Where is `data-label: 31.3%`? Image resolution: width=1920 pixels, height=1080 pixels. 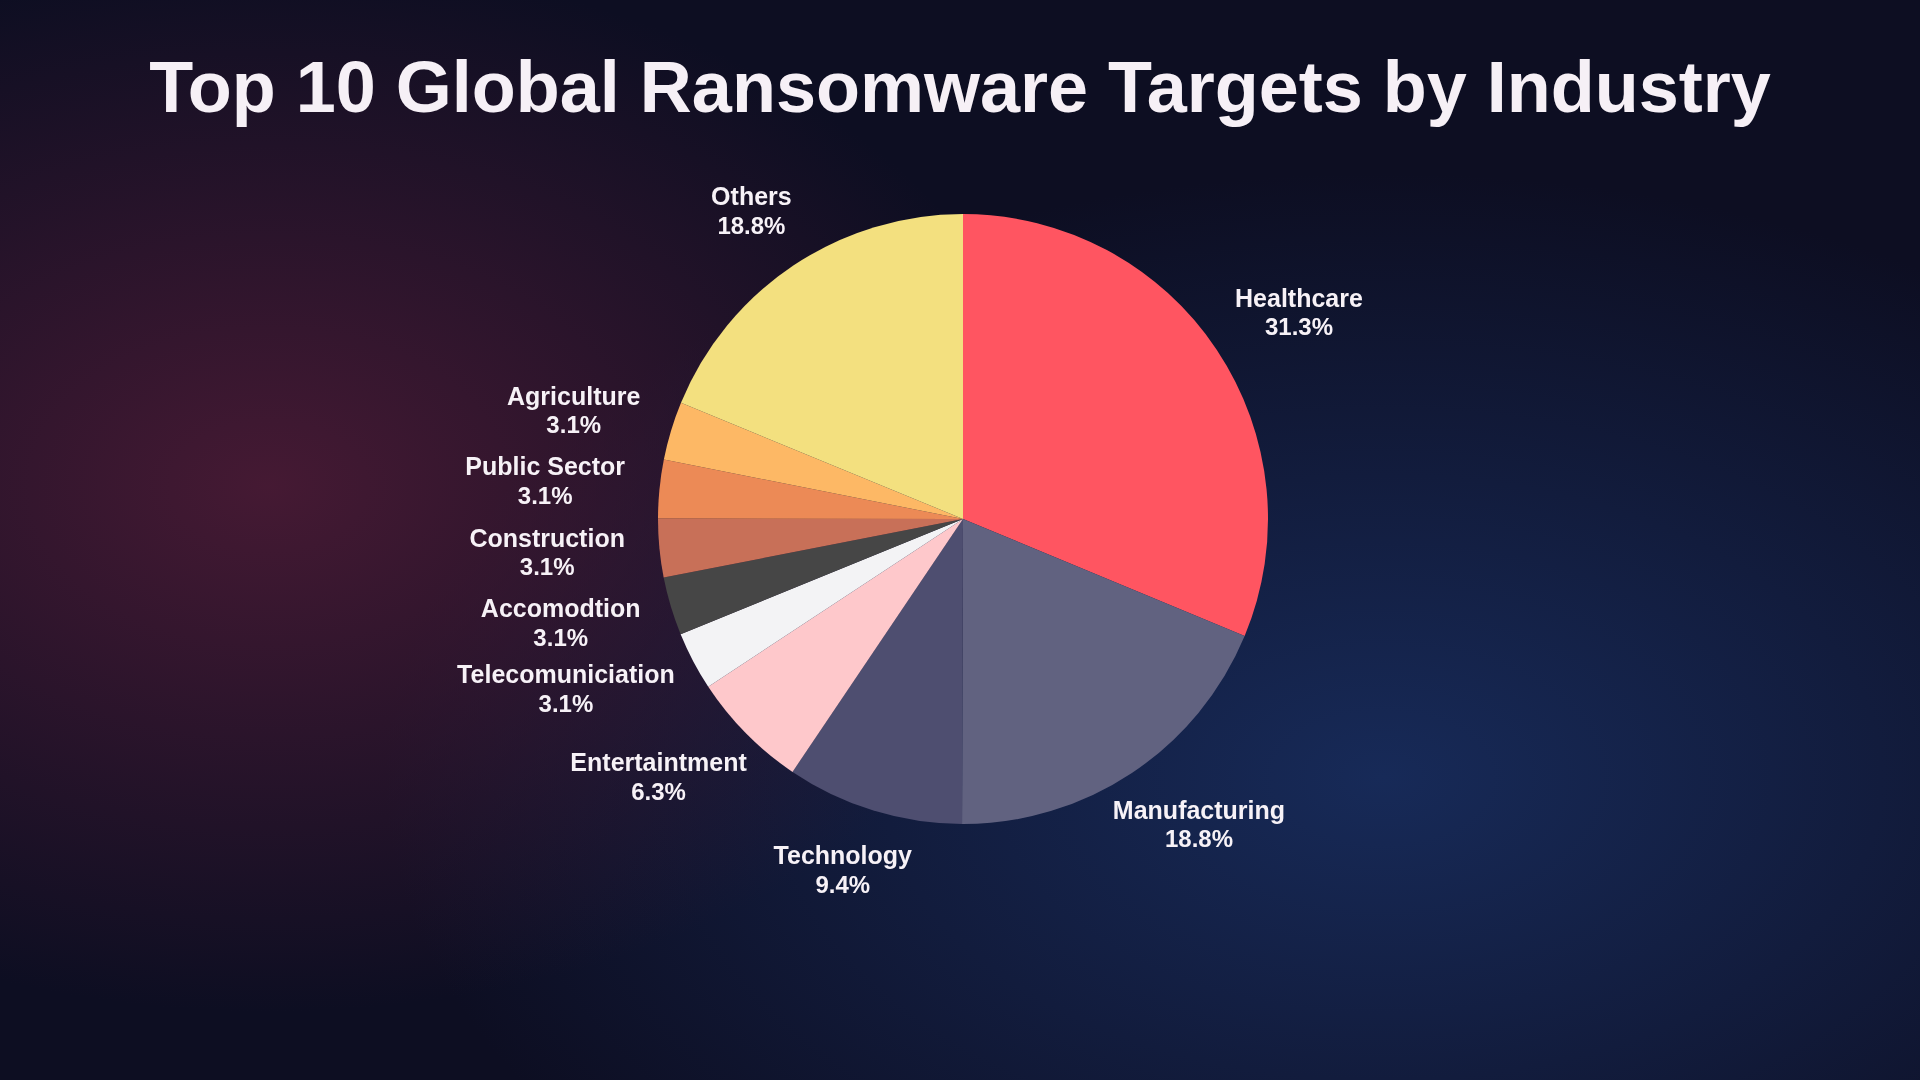 data-label: 31.3% is located at coordinates (1299, 327).